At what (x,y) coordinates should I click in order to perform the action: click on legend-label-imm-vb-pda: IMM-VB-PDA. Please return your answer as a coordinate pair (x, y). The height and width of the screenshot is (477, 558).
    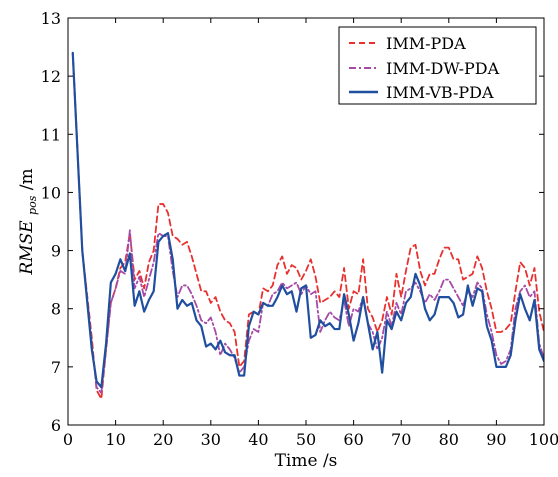
    Looking at the image, I should click on (440, 92).